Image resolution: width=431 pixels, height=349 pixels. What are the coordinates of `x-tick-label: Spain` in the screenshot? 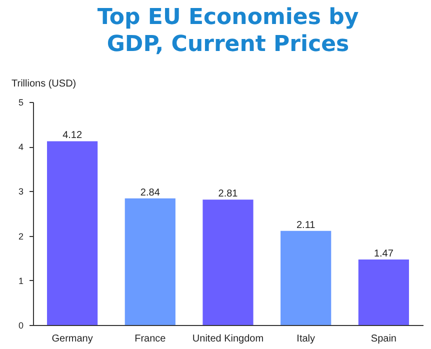 It's located at (383, 339).